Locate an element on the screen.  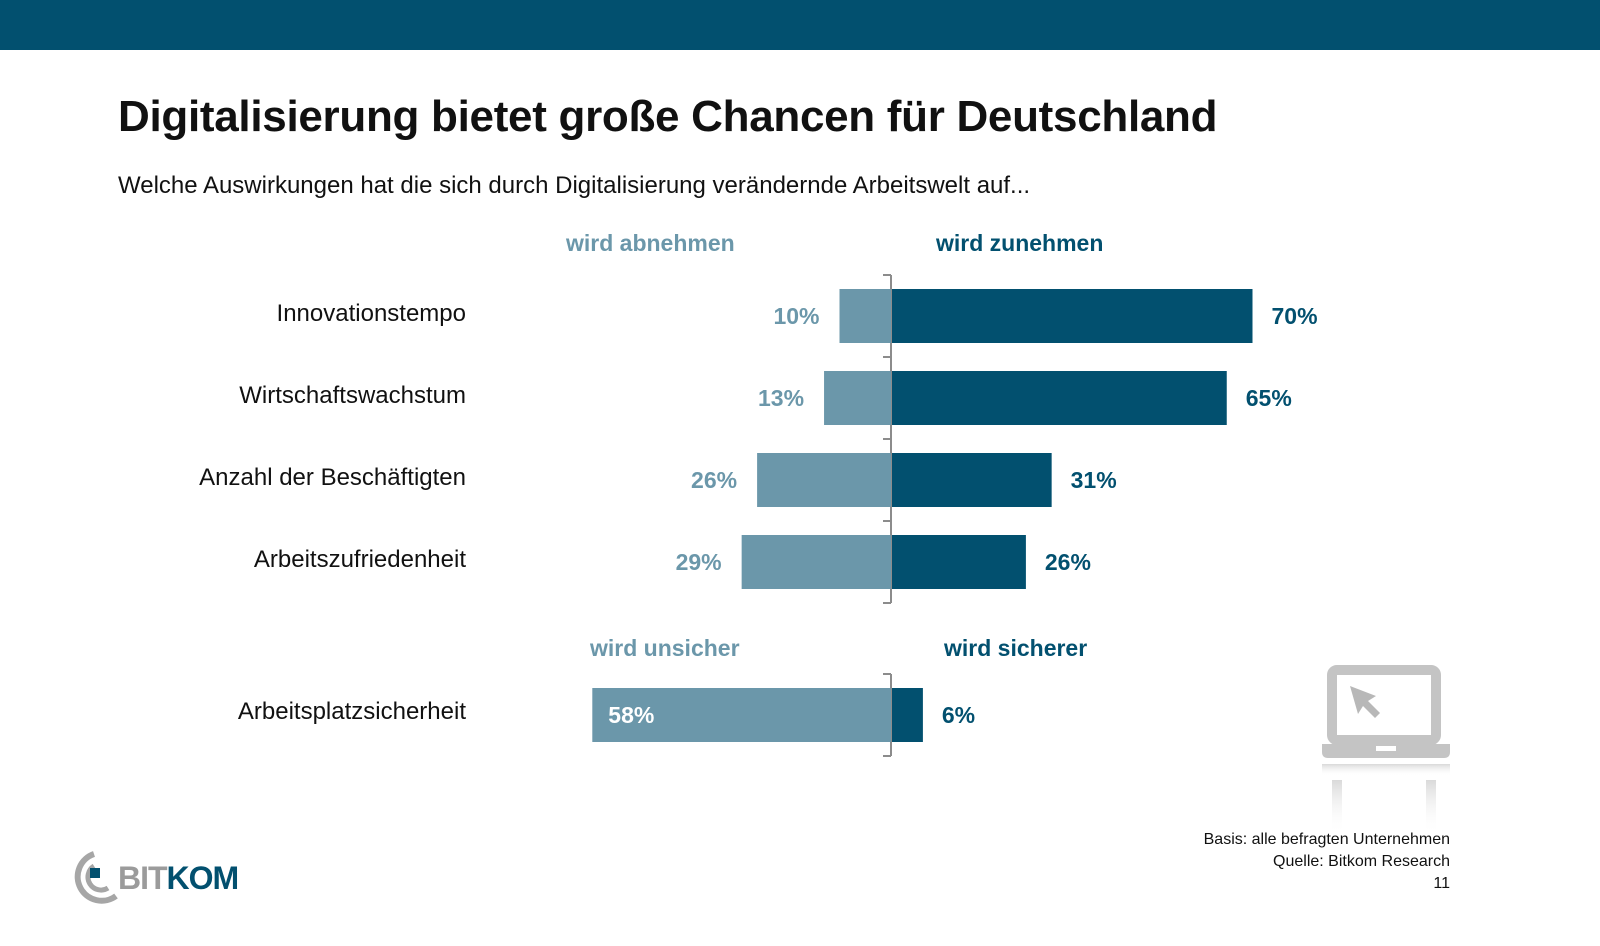
bar-negative-innovationstempo is located at coordinates (865, 316).